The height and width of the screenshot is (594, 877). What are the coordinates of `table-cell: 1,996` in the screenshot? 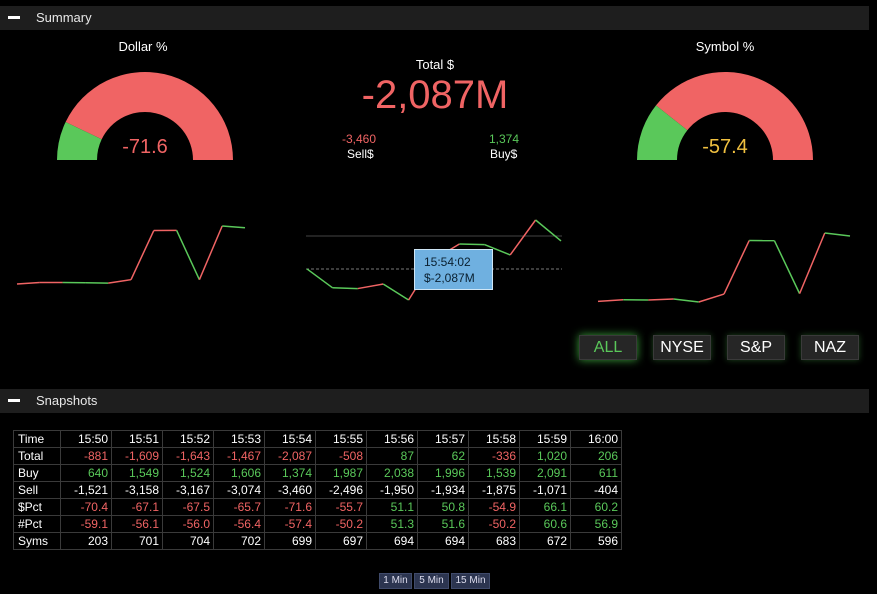 It's located at (443, 473).